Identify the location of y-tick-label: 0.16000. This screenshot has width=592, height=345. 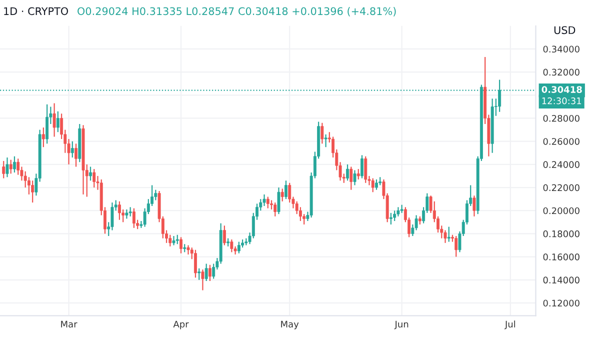
(561, 257).